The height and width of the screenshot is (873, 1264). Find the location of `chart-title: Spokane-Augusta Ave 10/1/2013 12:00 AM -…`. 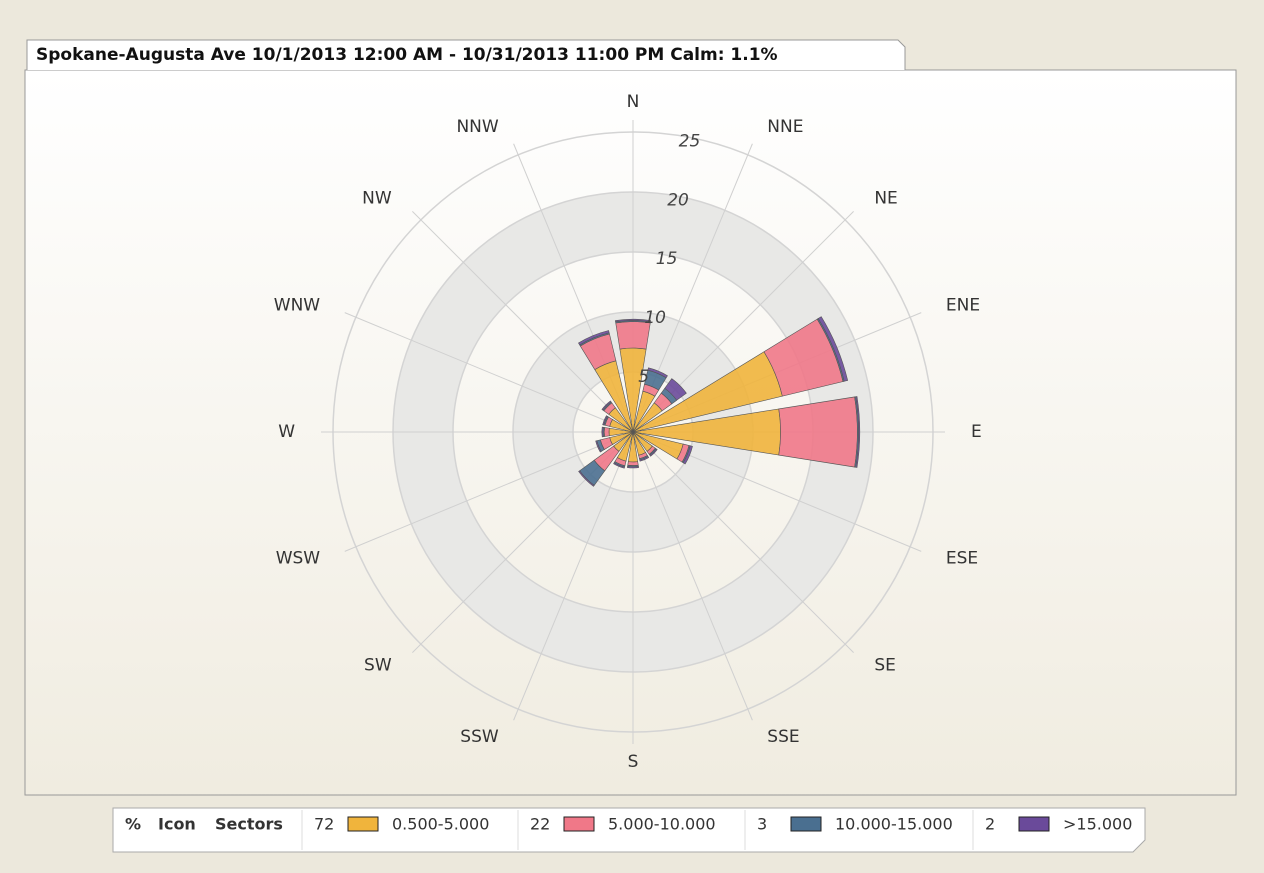

chart-title: Spokane-Augusta Ave 10/1/2013 12:00 AM -… is located at coordinates (407, 55).